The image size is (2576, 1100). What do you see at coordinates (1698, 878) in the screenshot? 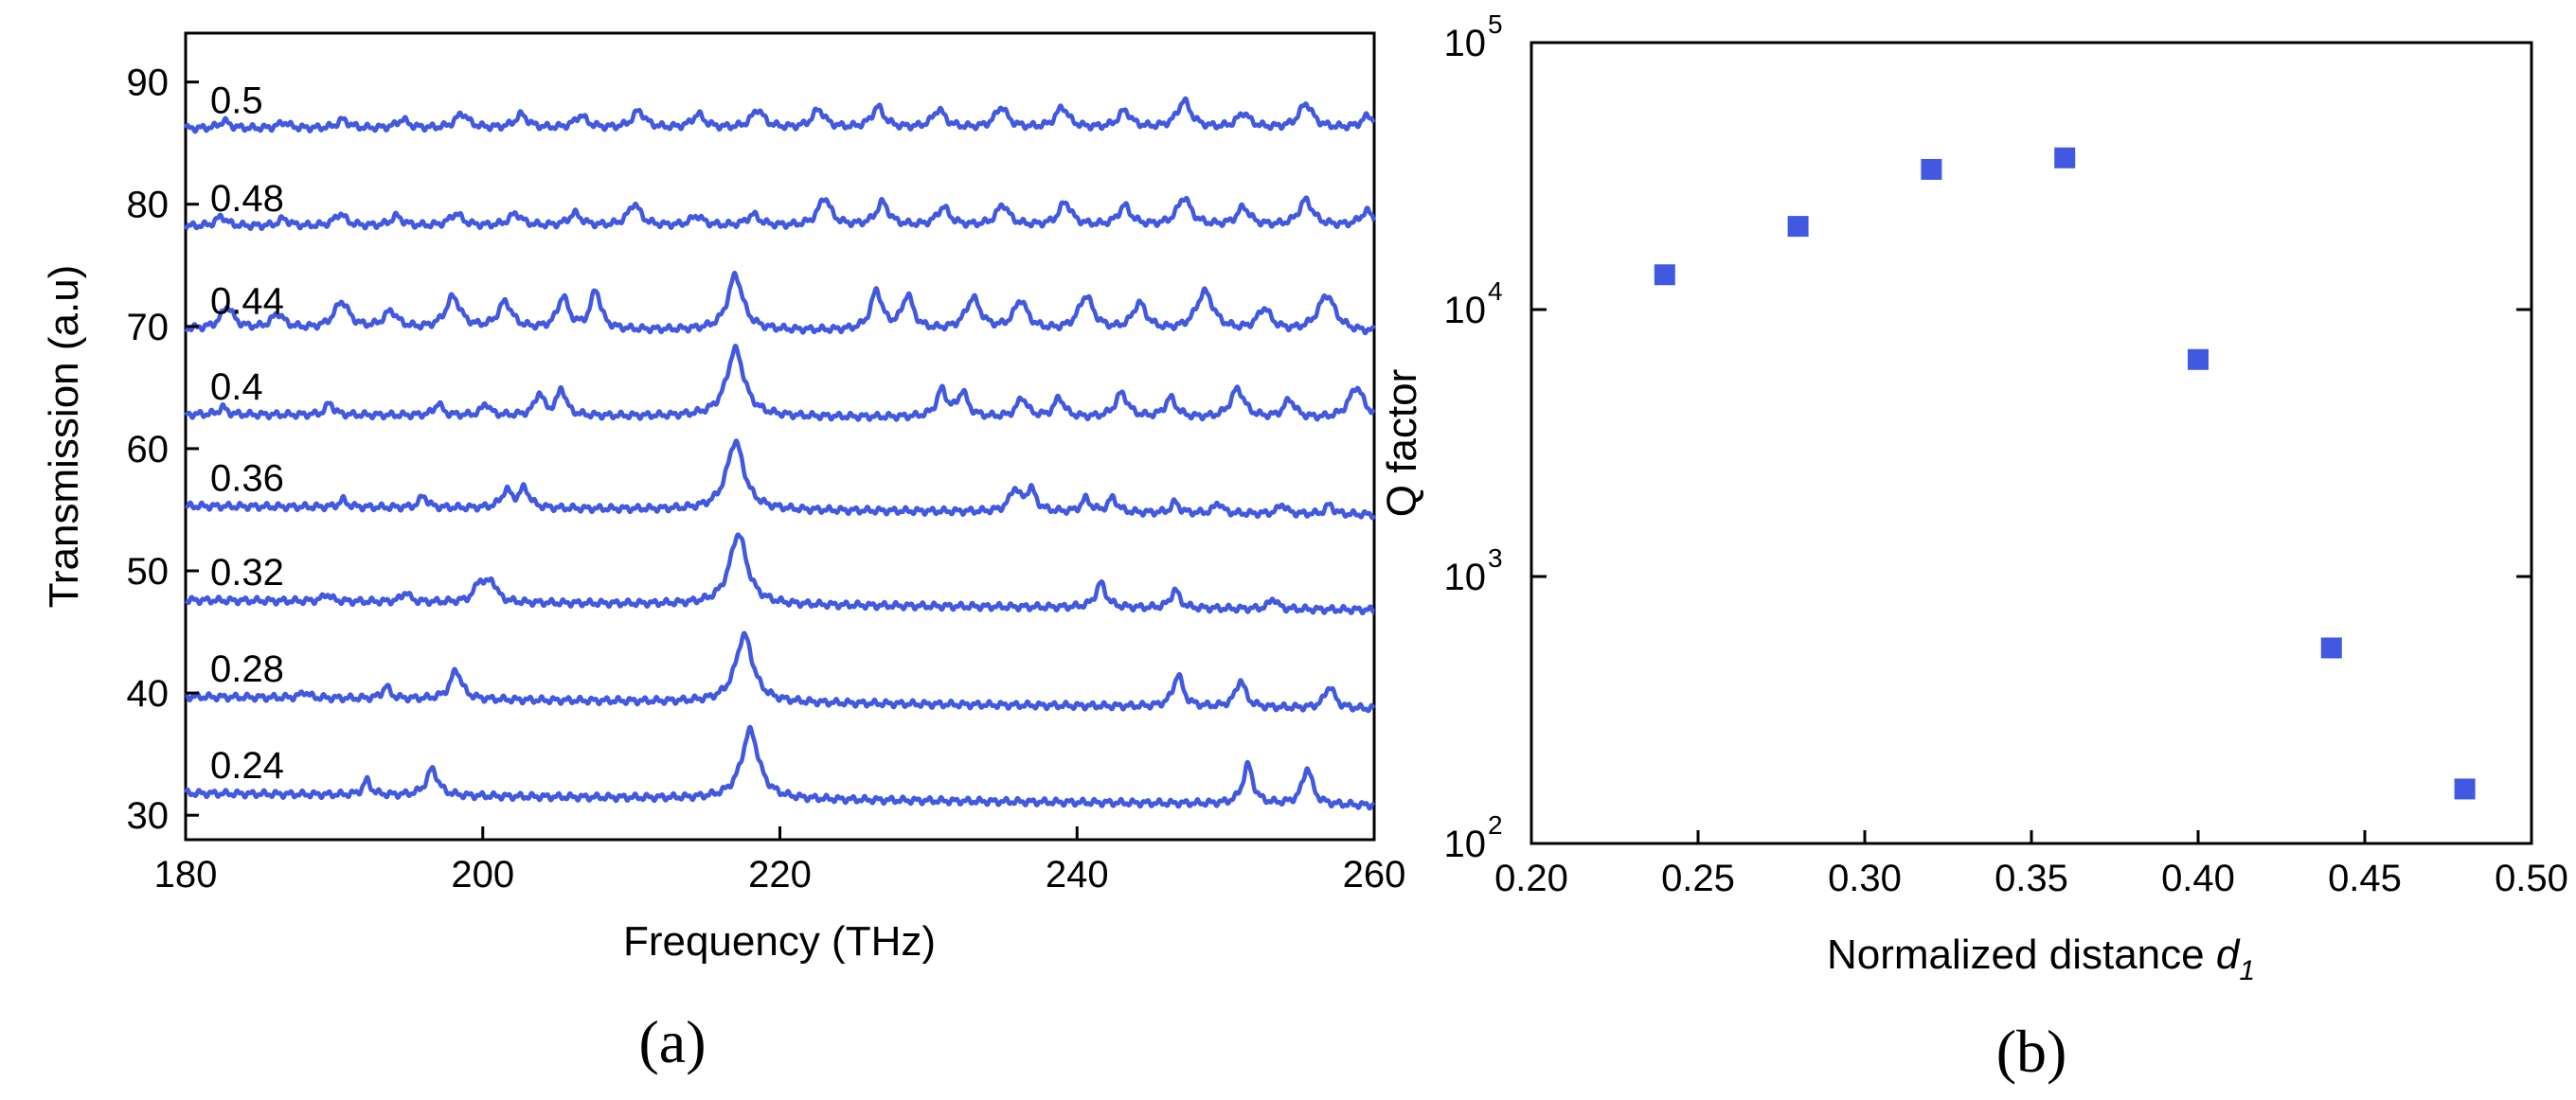
I see `x-tick-label: 0.25` at bounding box center [1698, 878].